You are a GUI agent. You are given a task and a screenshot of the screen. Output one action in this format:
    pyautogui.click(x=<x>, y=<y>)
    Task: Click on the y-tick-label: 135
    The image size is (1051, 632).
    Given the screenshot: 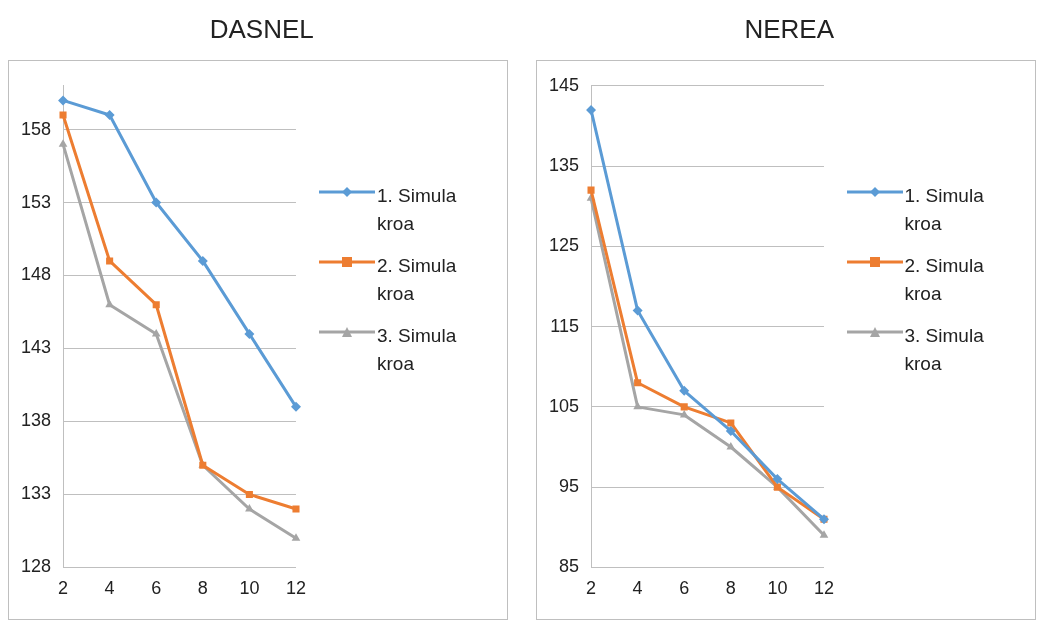 What is the action you would take?
    pyautogui.click(x=563, y=165)
    